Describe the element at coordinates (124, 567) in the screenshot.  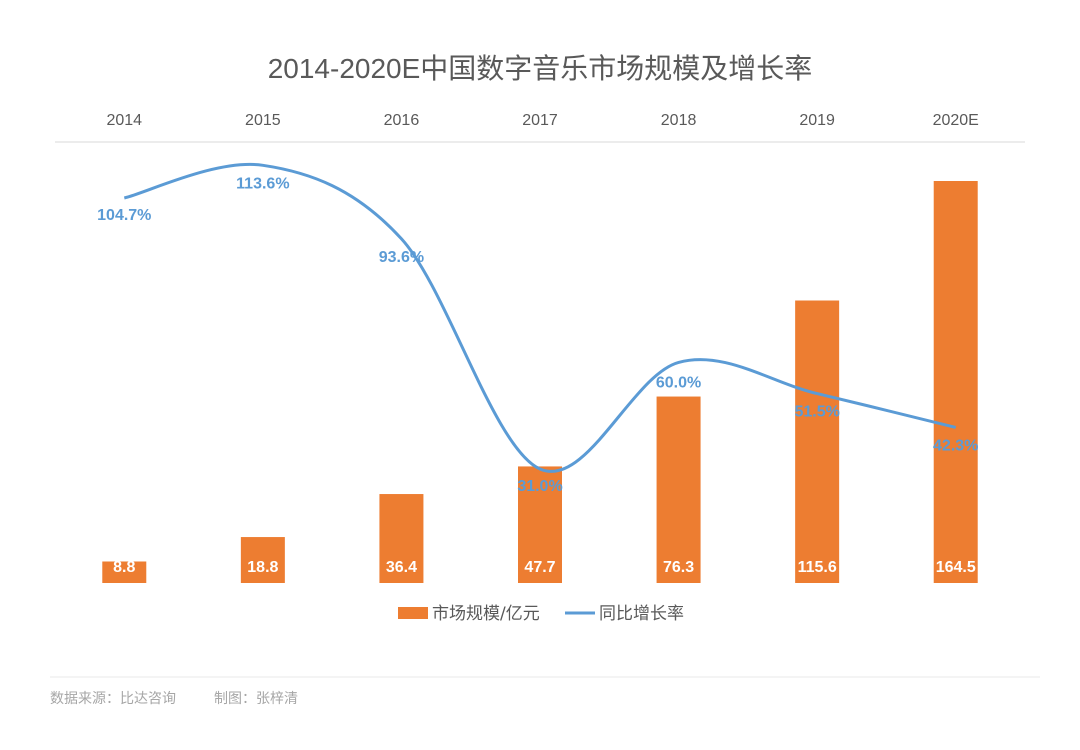
I see `market-size-value-2014: 8.8` at that location.